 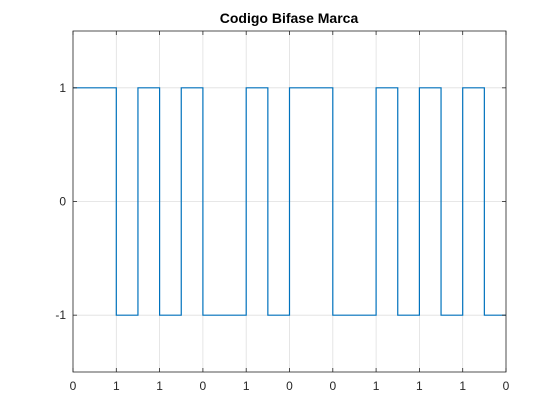 What do you see at coordinates (62, 202) in the screenshot?
I see `y-tick-label: 0` at bounding box center [62, 202].